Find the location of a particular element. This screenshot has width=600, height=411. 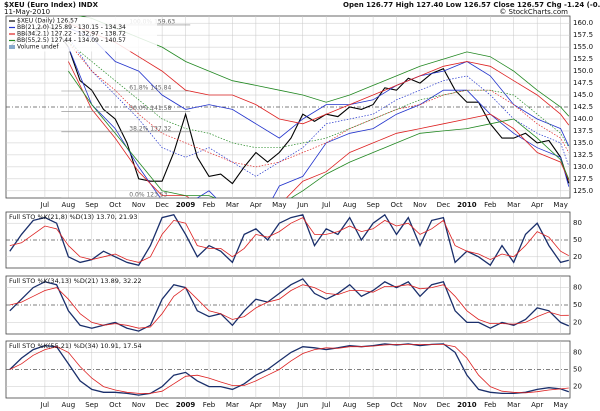

y-tick-label: 127.5 is located at coordinates (583, 179).